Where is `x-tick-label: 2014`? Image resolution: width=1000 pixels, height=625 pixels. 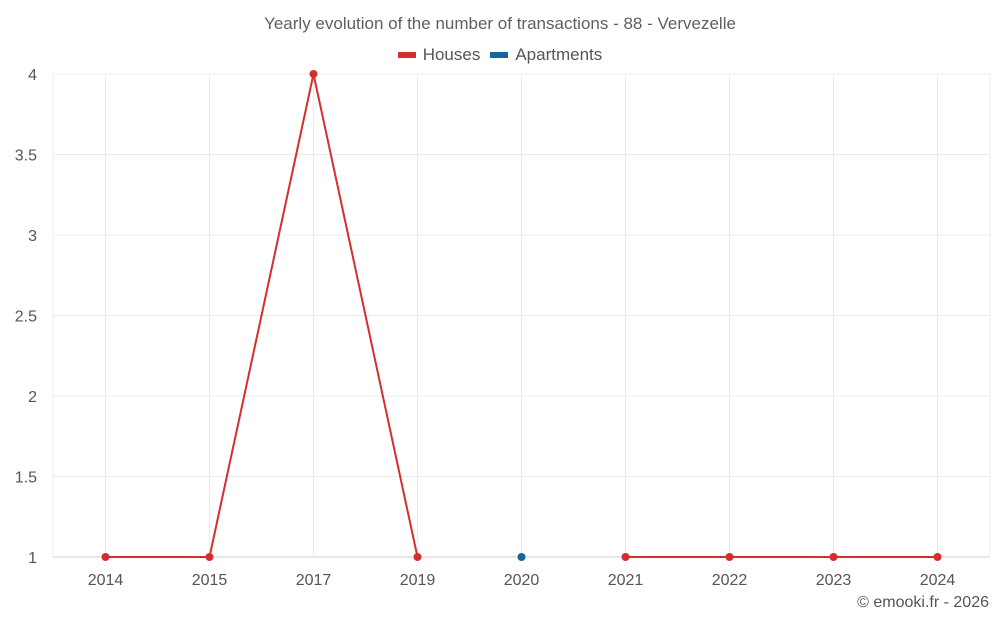
x-tick-label: 2014 is located at coordinates (106, 580).